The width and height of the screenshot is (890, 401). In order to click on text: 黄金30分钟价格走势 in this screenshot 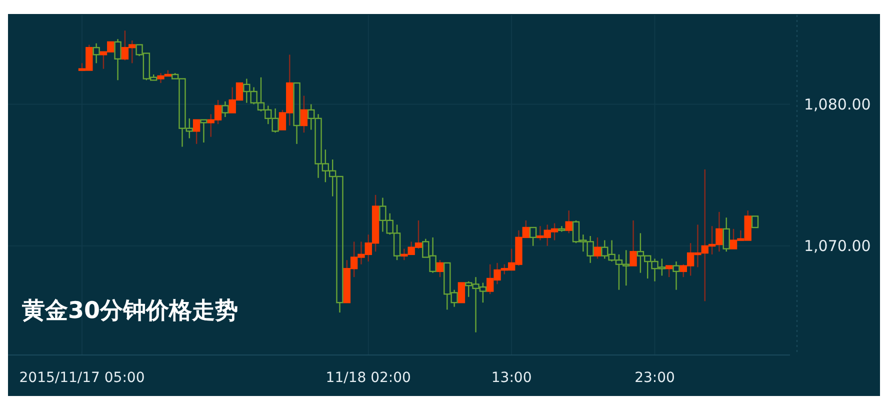, I will do `click(129, 311)`.